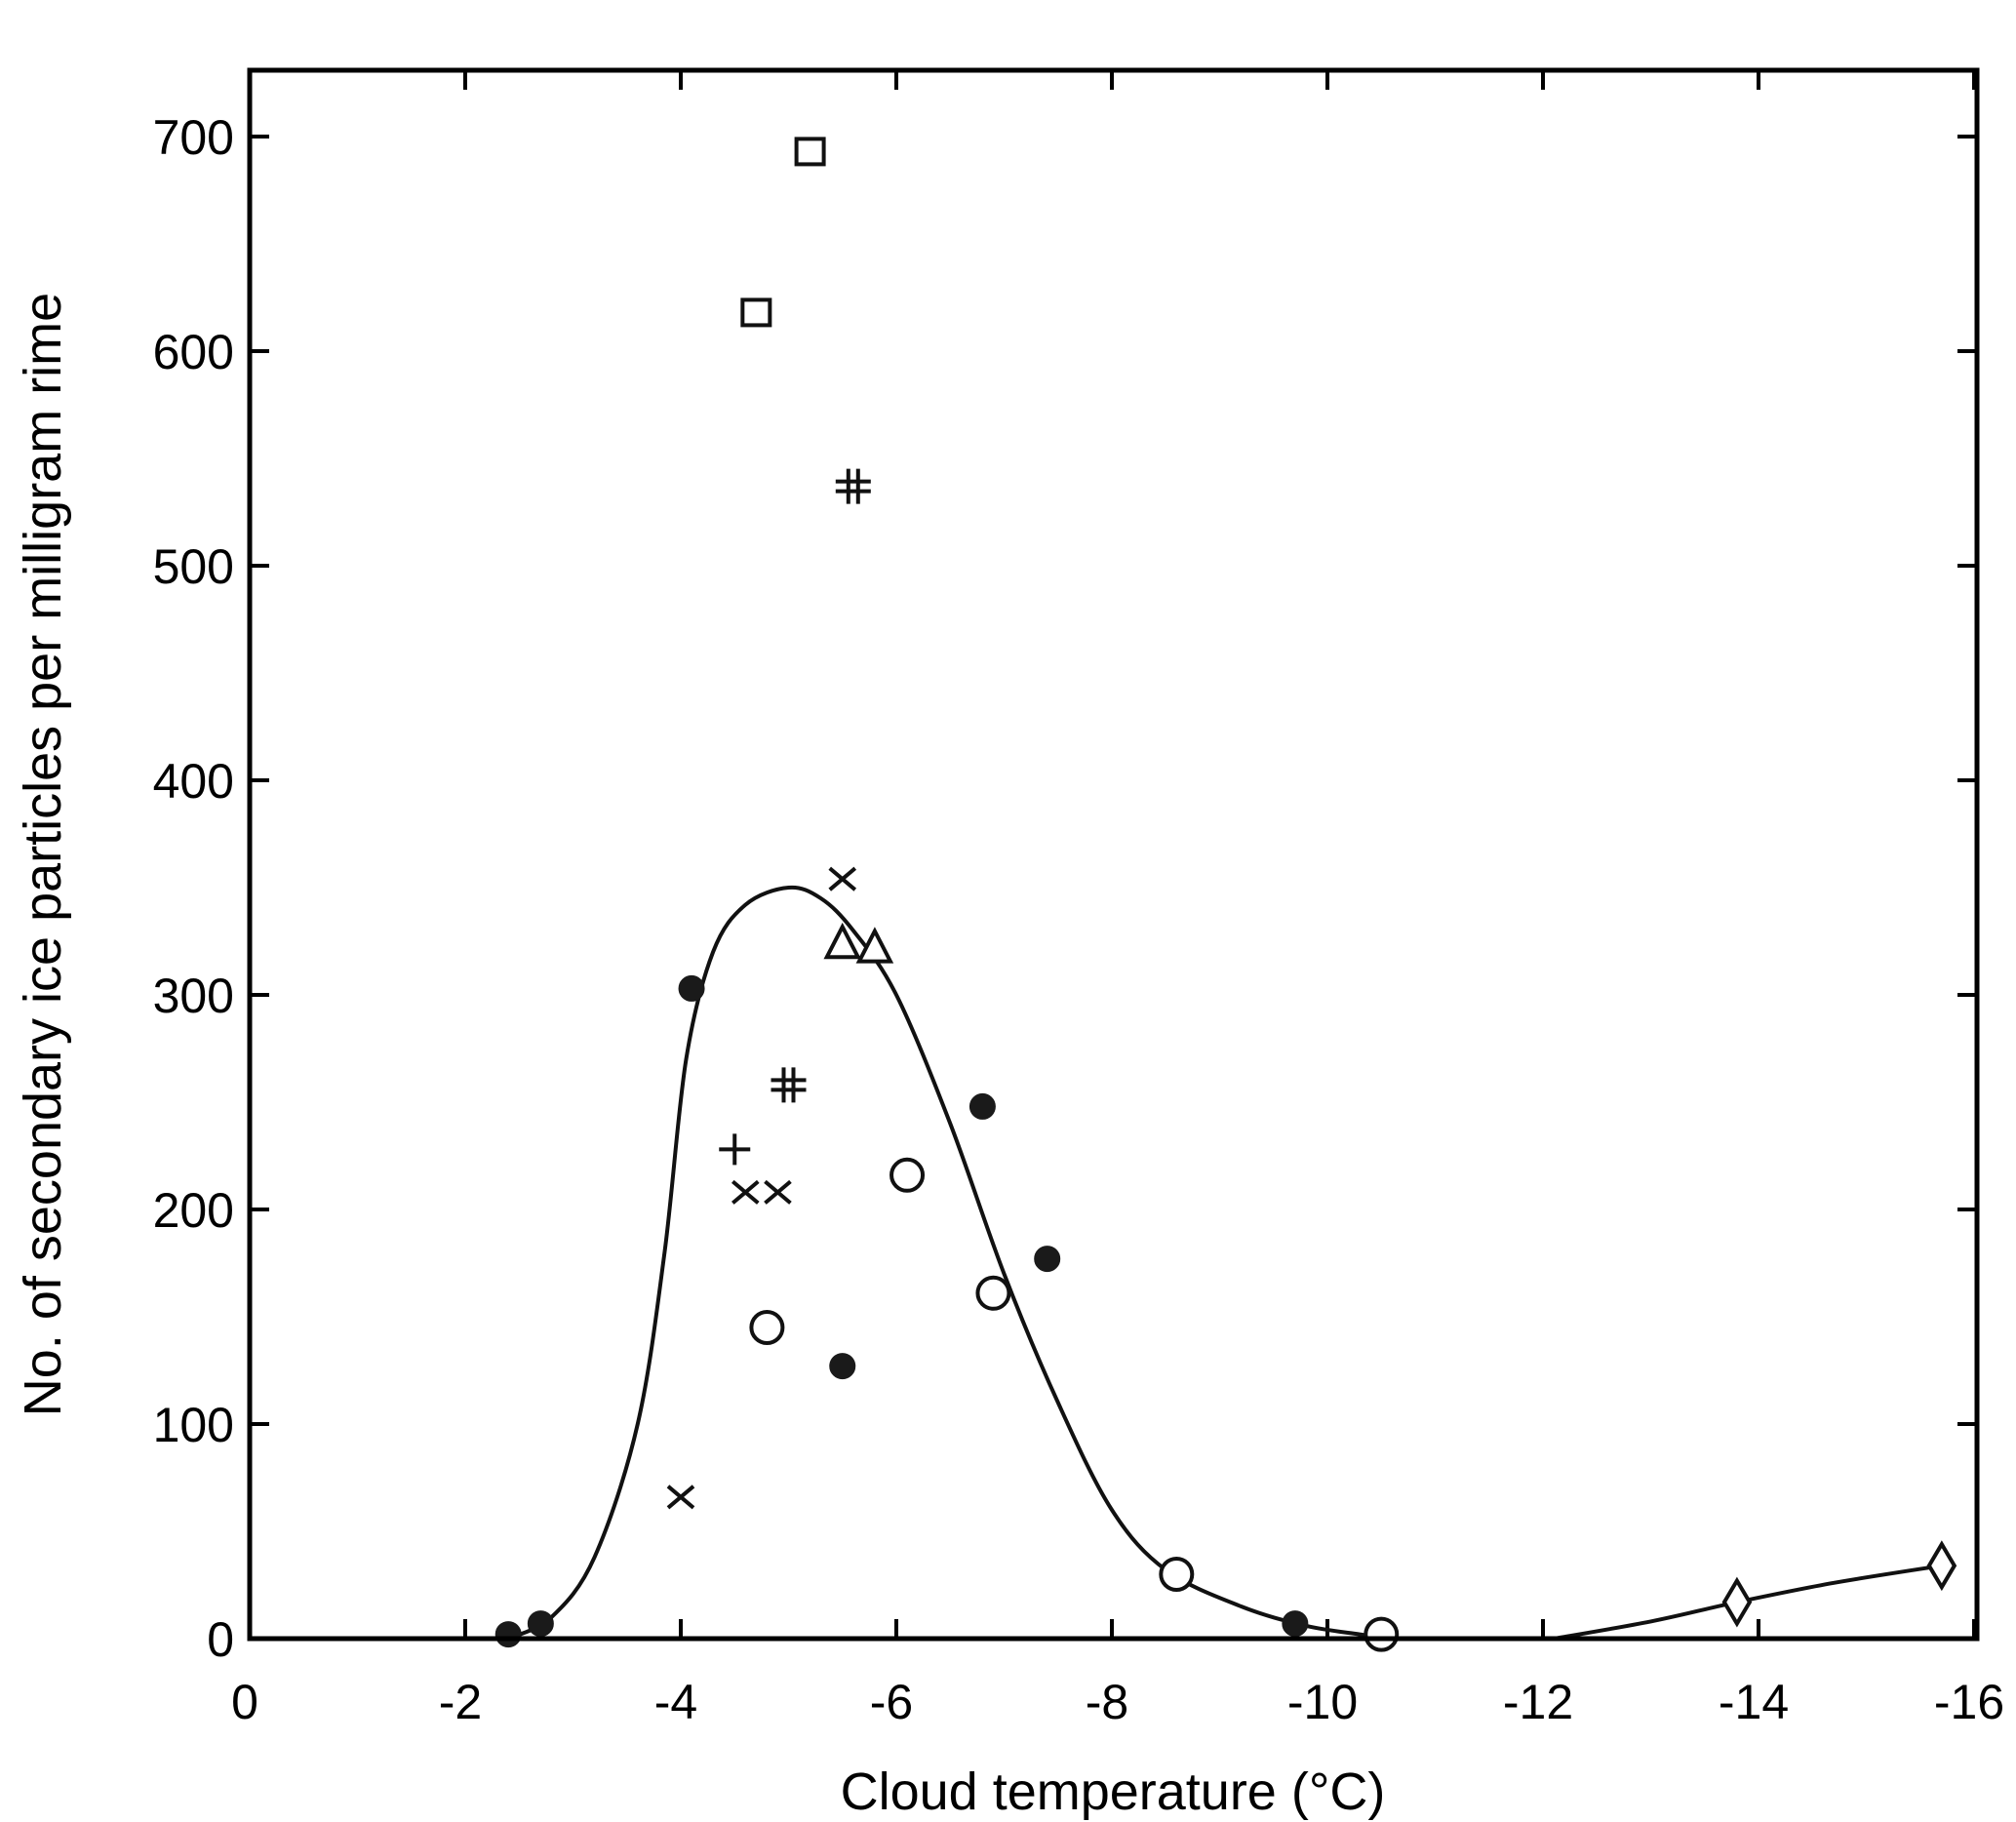  Describe the element at coordinates (193, 996) in the screenshot. I see `y-tick-label: 300` at that location.